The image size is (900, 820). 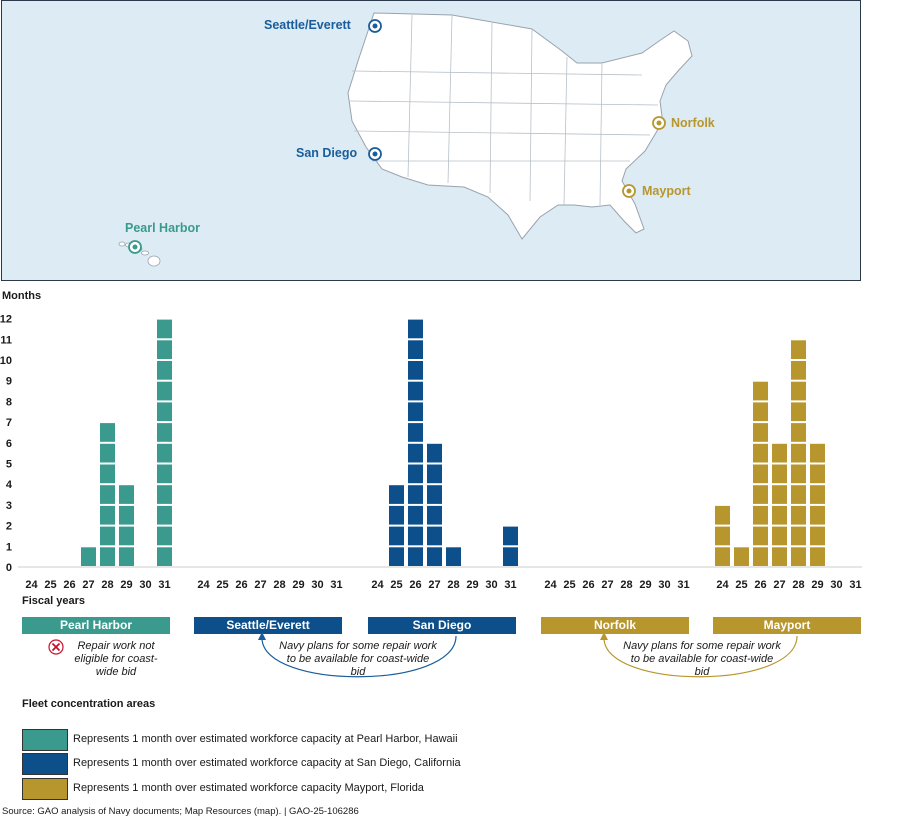 I want to click on west-arrow, so click(x=359, y=656).